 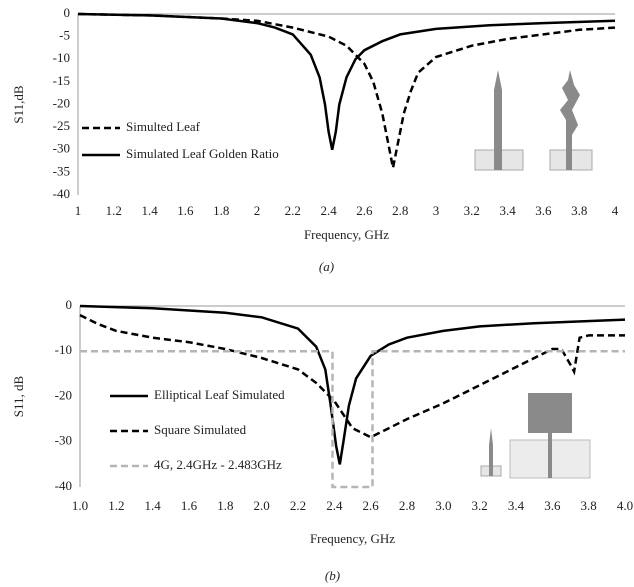 I want to click on y-tick-label: -15, so click(x=61, y=80).